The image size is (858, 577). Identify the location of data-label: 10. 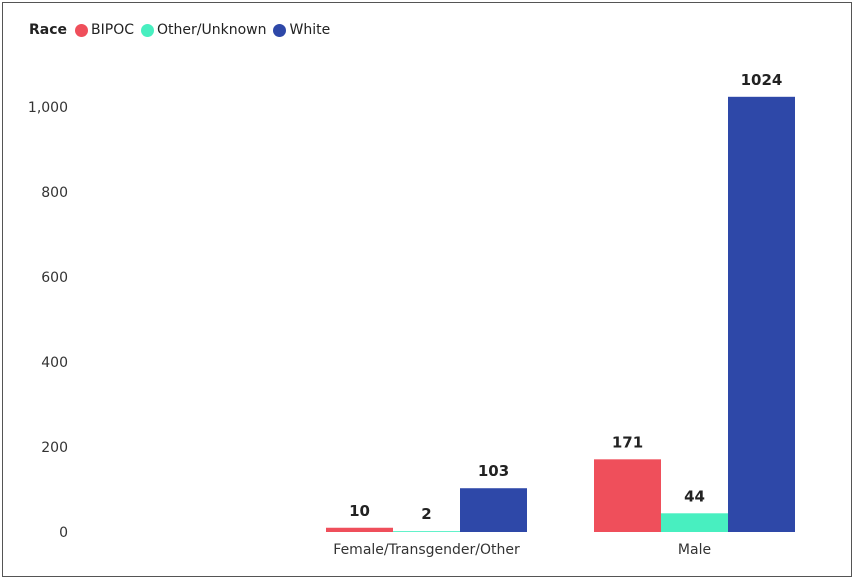
(359, 511).